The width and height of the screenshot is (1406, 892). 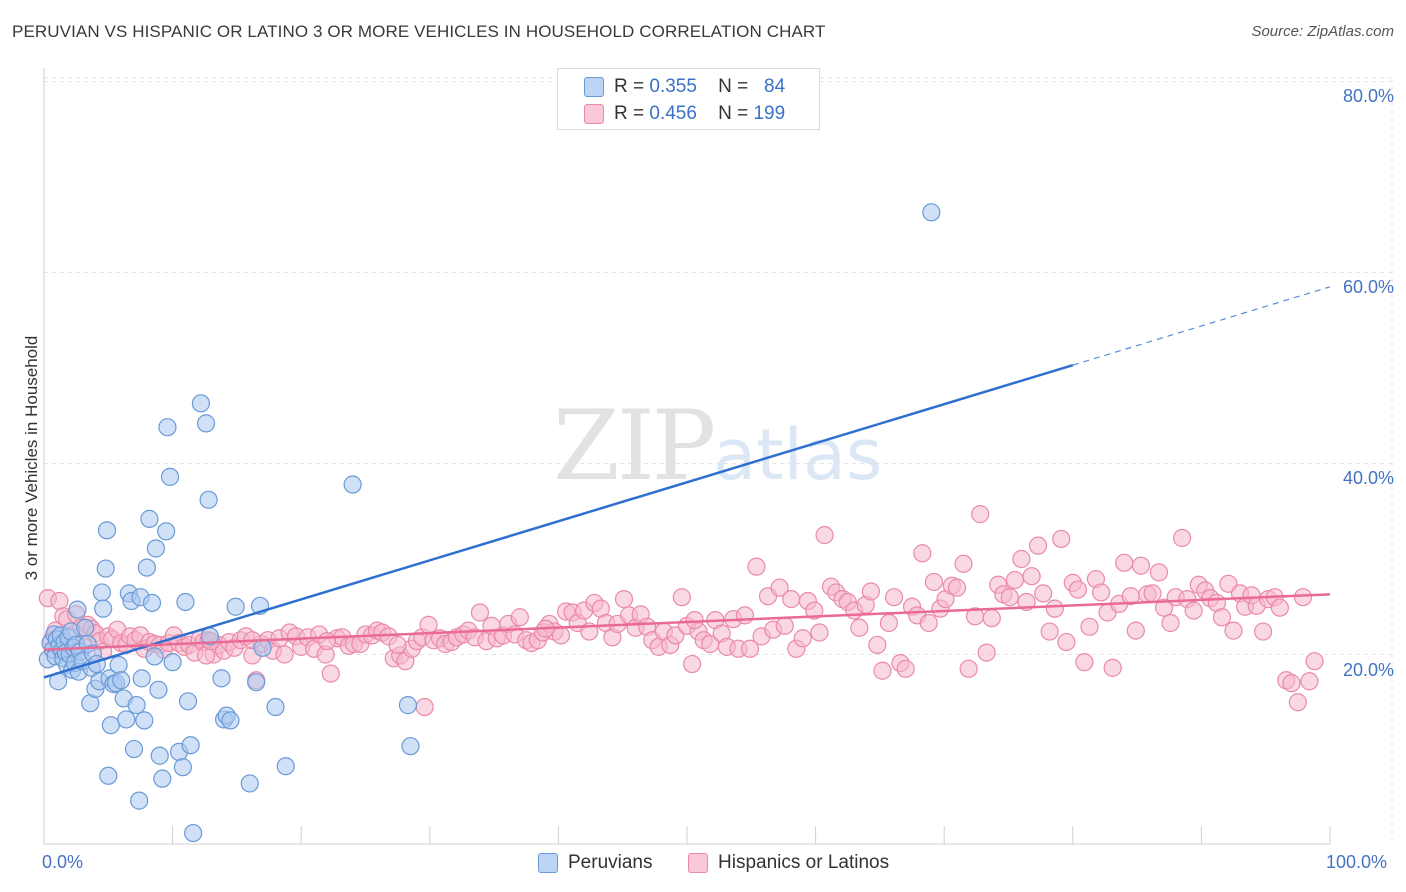 What do you see at coordinates (1368, 96) in the screenshot?
I see `y-tick-label: 80.0%` at bounding box center [1368, 96].